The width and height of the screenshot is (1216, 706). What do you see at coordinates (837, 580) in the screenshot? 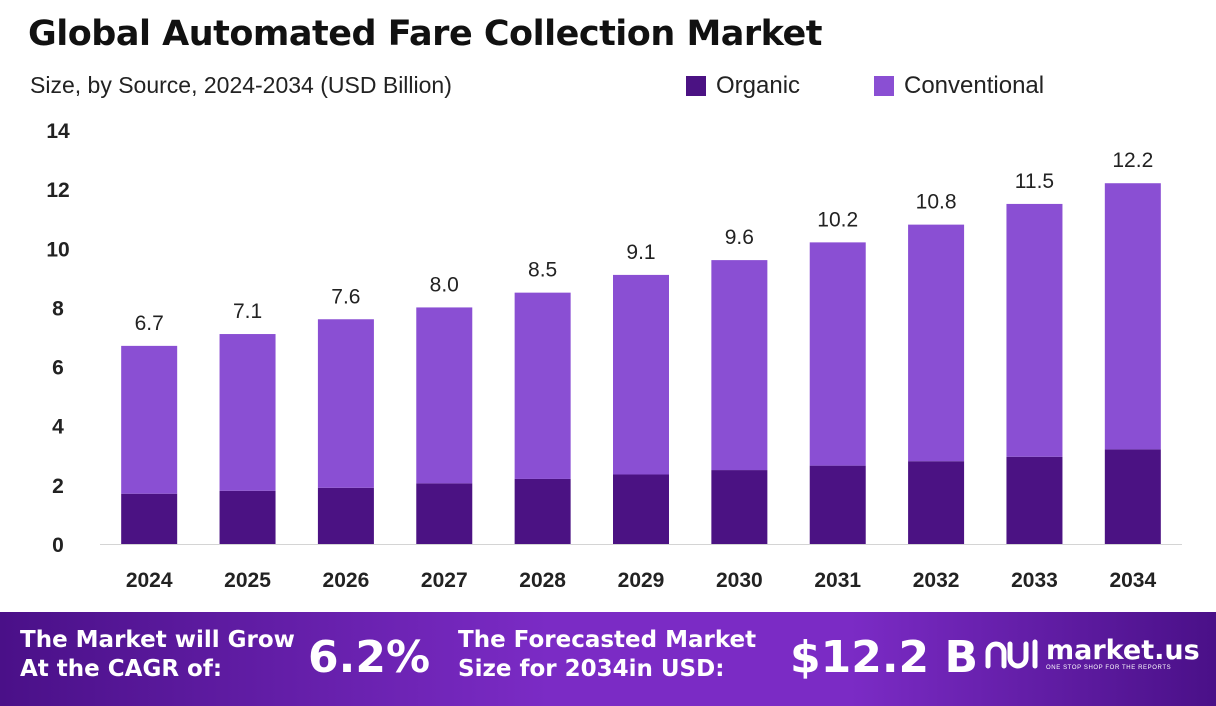
I see `x-tick-label-2031: 2031` at bounding box center [837, 580].